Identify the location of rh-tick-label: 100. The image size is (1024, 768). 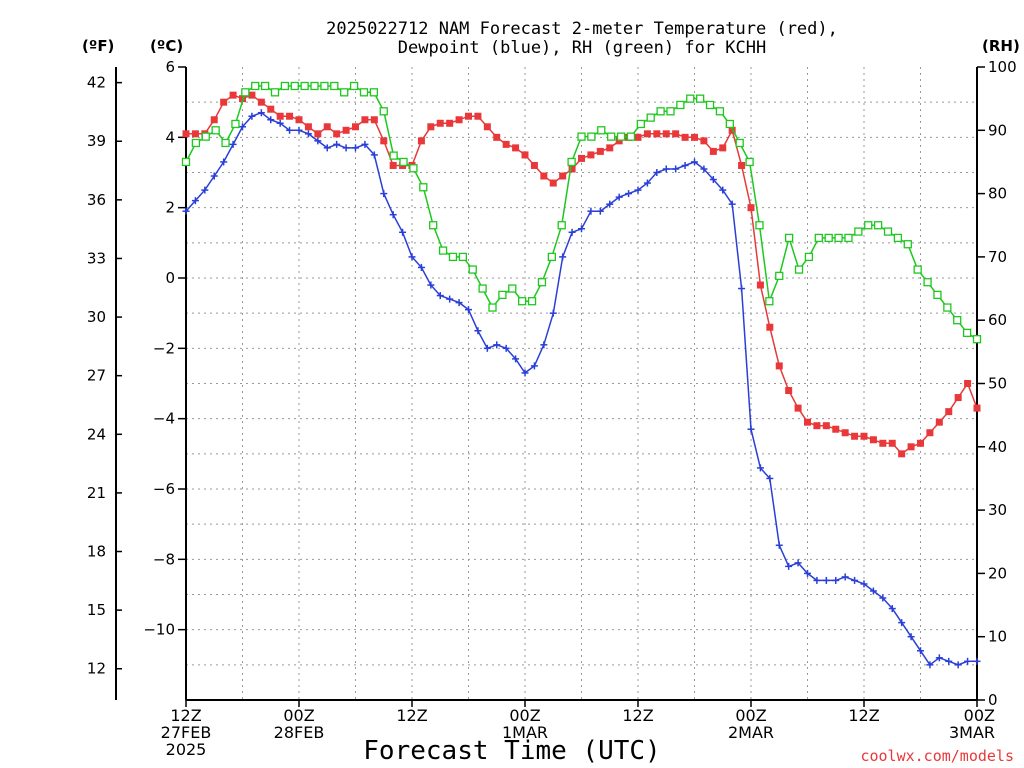
(1002, 67).